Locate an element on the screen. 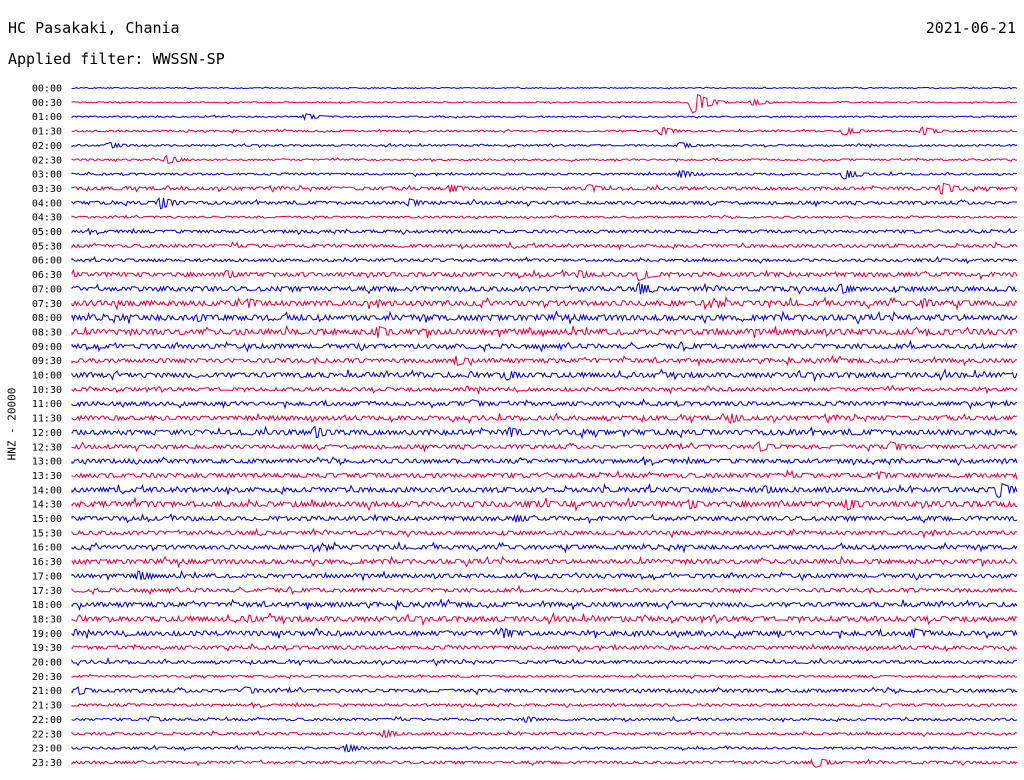 The image size is (1024, 780). row-time-label: 05:00 is located at coordinates (47, 232).